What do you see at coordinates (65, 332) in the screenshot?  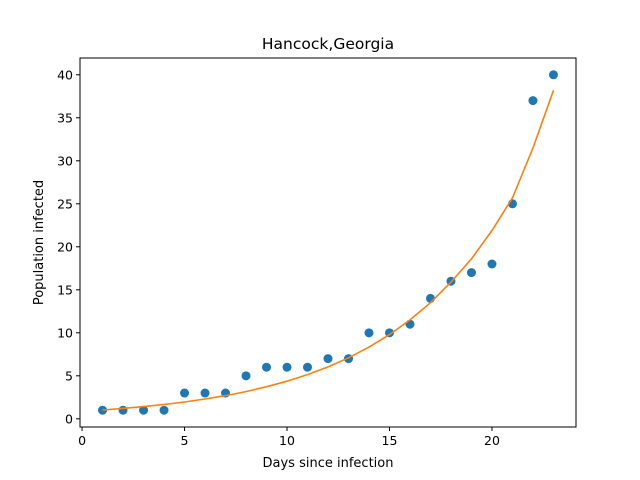 I see `y-tick-label: 10` at bounding box center [65, 332].